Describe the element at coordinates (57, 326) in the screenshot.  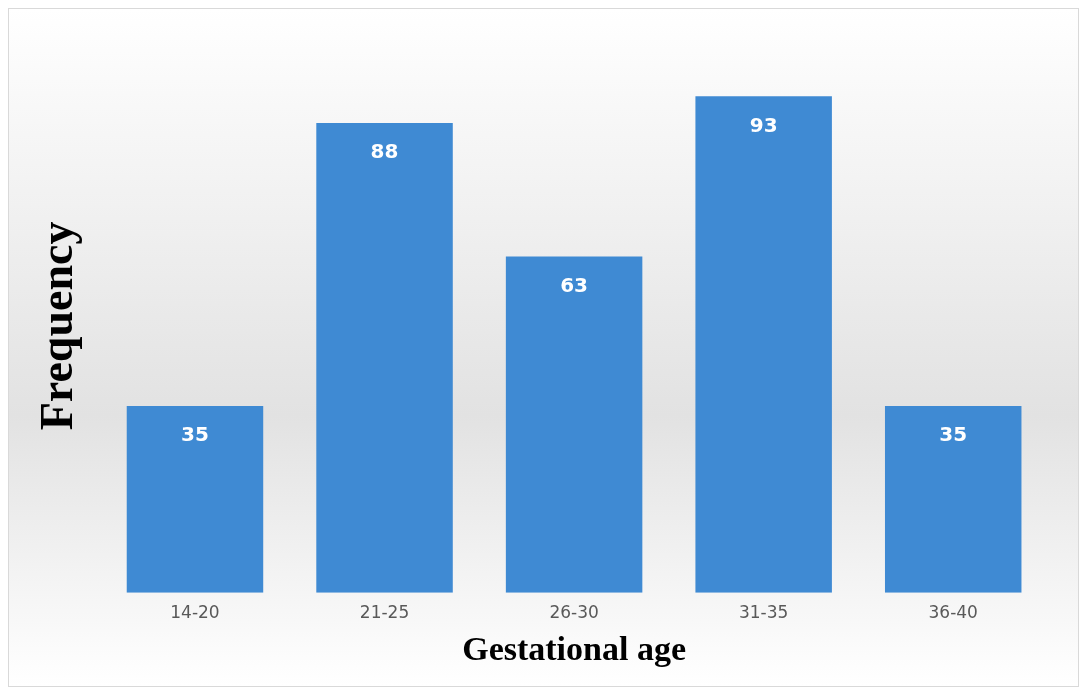
I see `y-axis-title: Frequency` at that location.